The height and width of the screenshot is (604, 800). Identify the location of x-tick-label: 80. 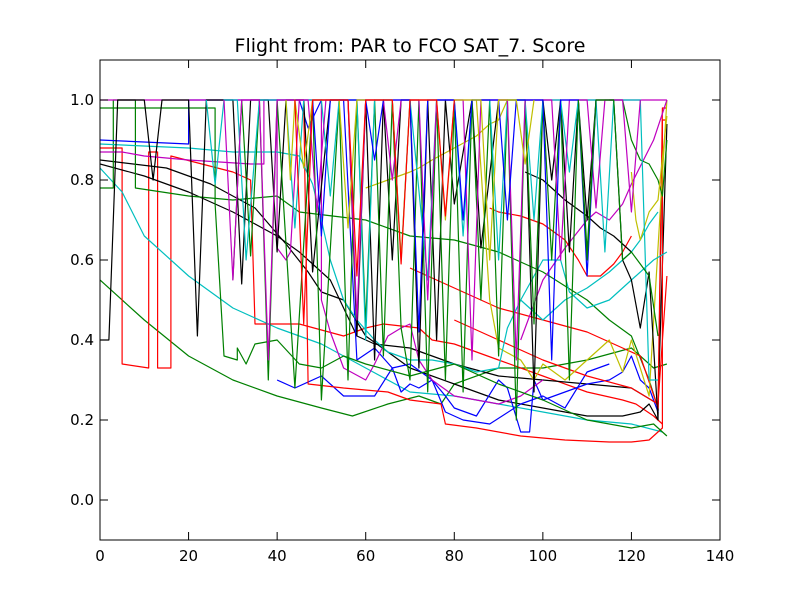
(454, 556).